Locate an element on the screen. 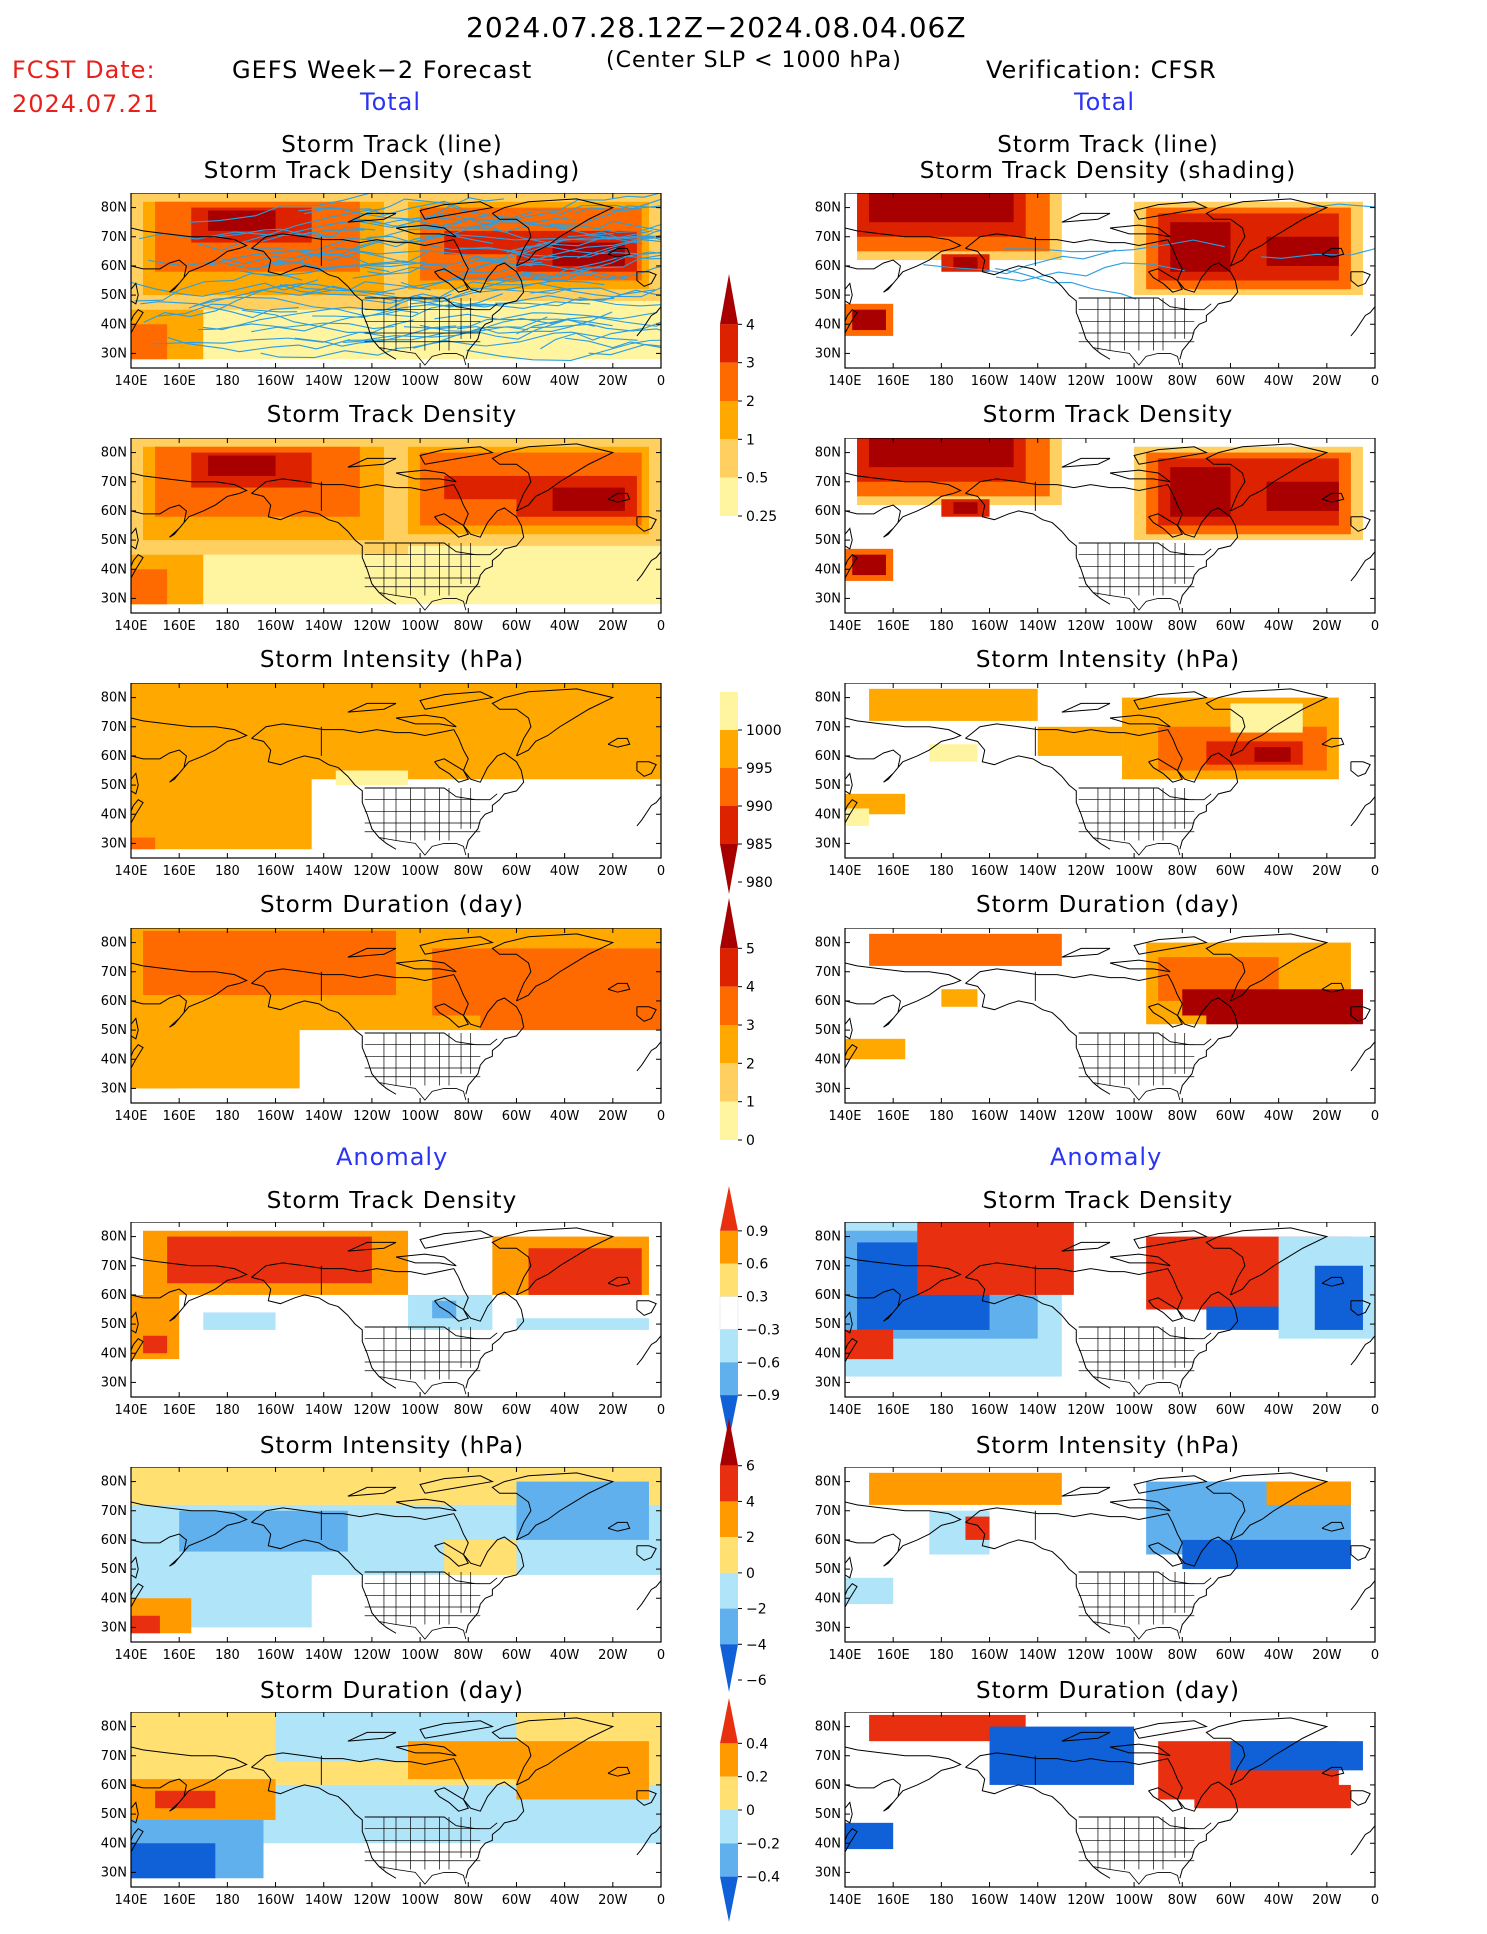 The height and width of the screenshot is (1934, 1487). colorbar-tick-label: 1 is located at coordinates (750, 1103).